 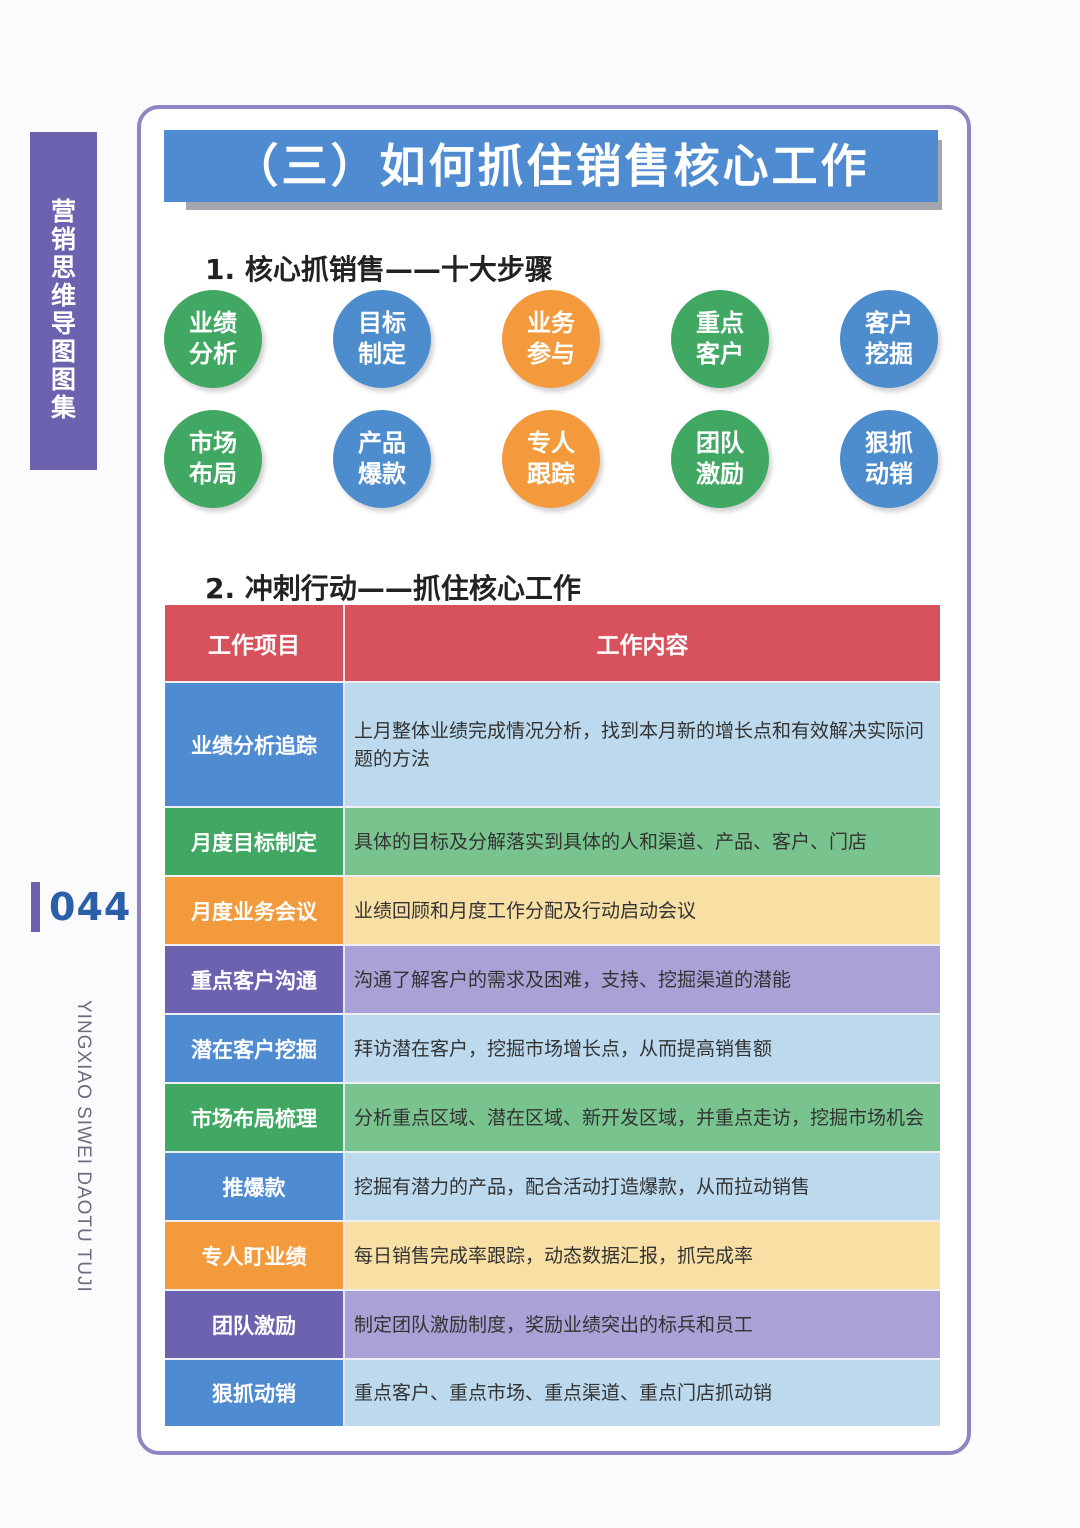 I want to click on step-label: 业绩分析, so click(x=213, y=338).